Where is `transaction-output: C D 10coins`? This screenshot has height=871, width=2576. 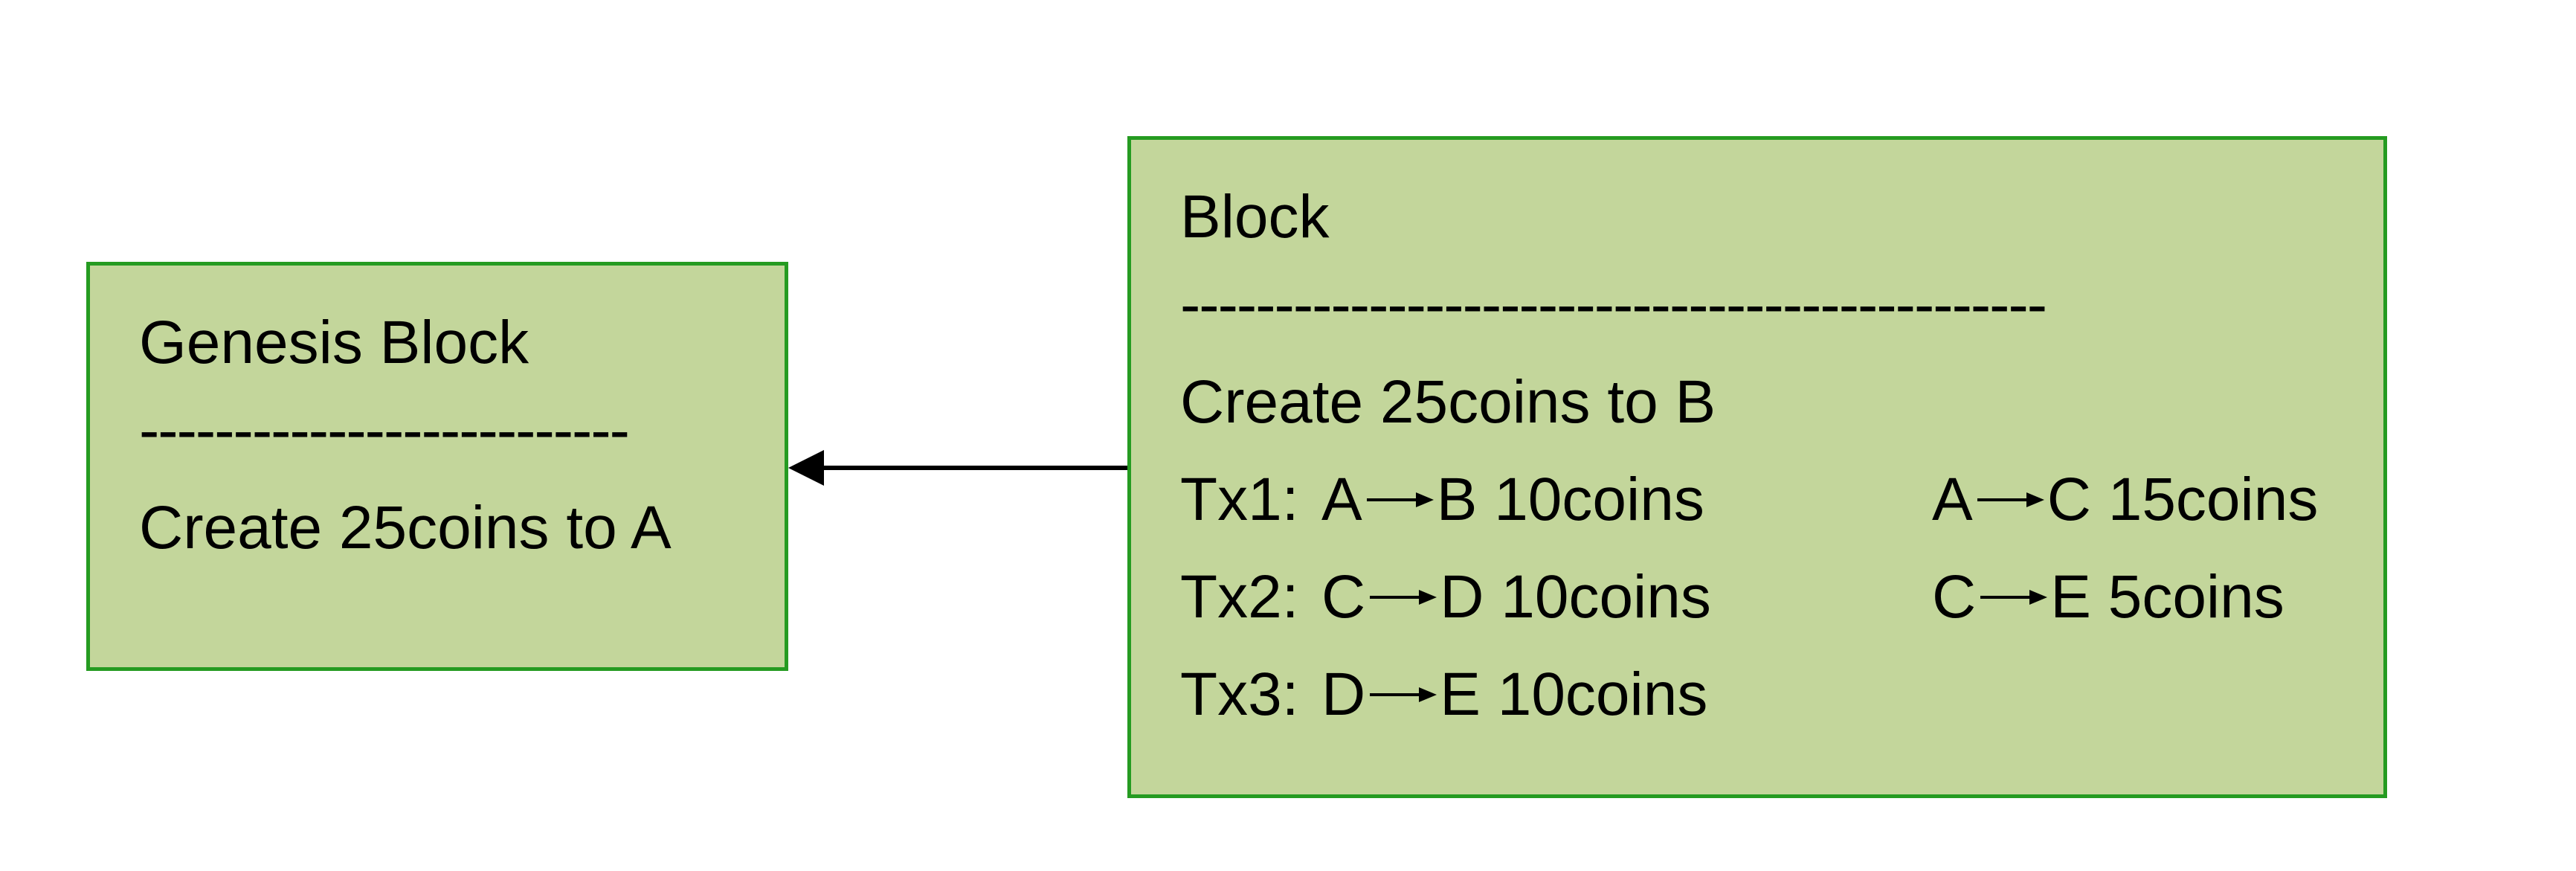
transaction-output: C D 10coins is located at coordinates (1626, 597).